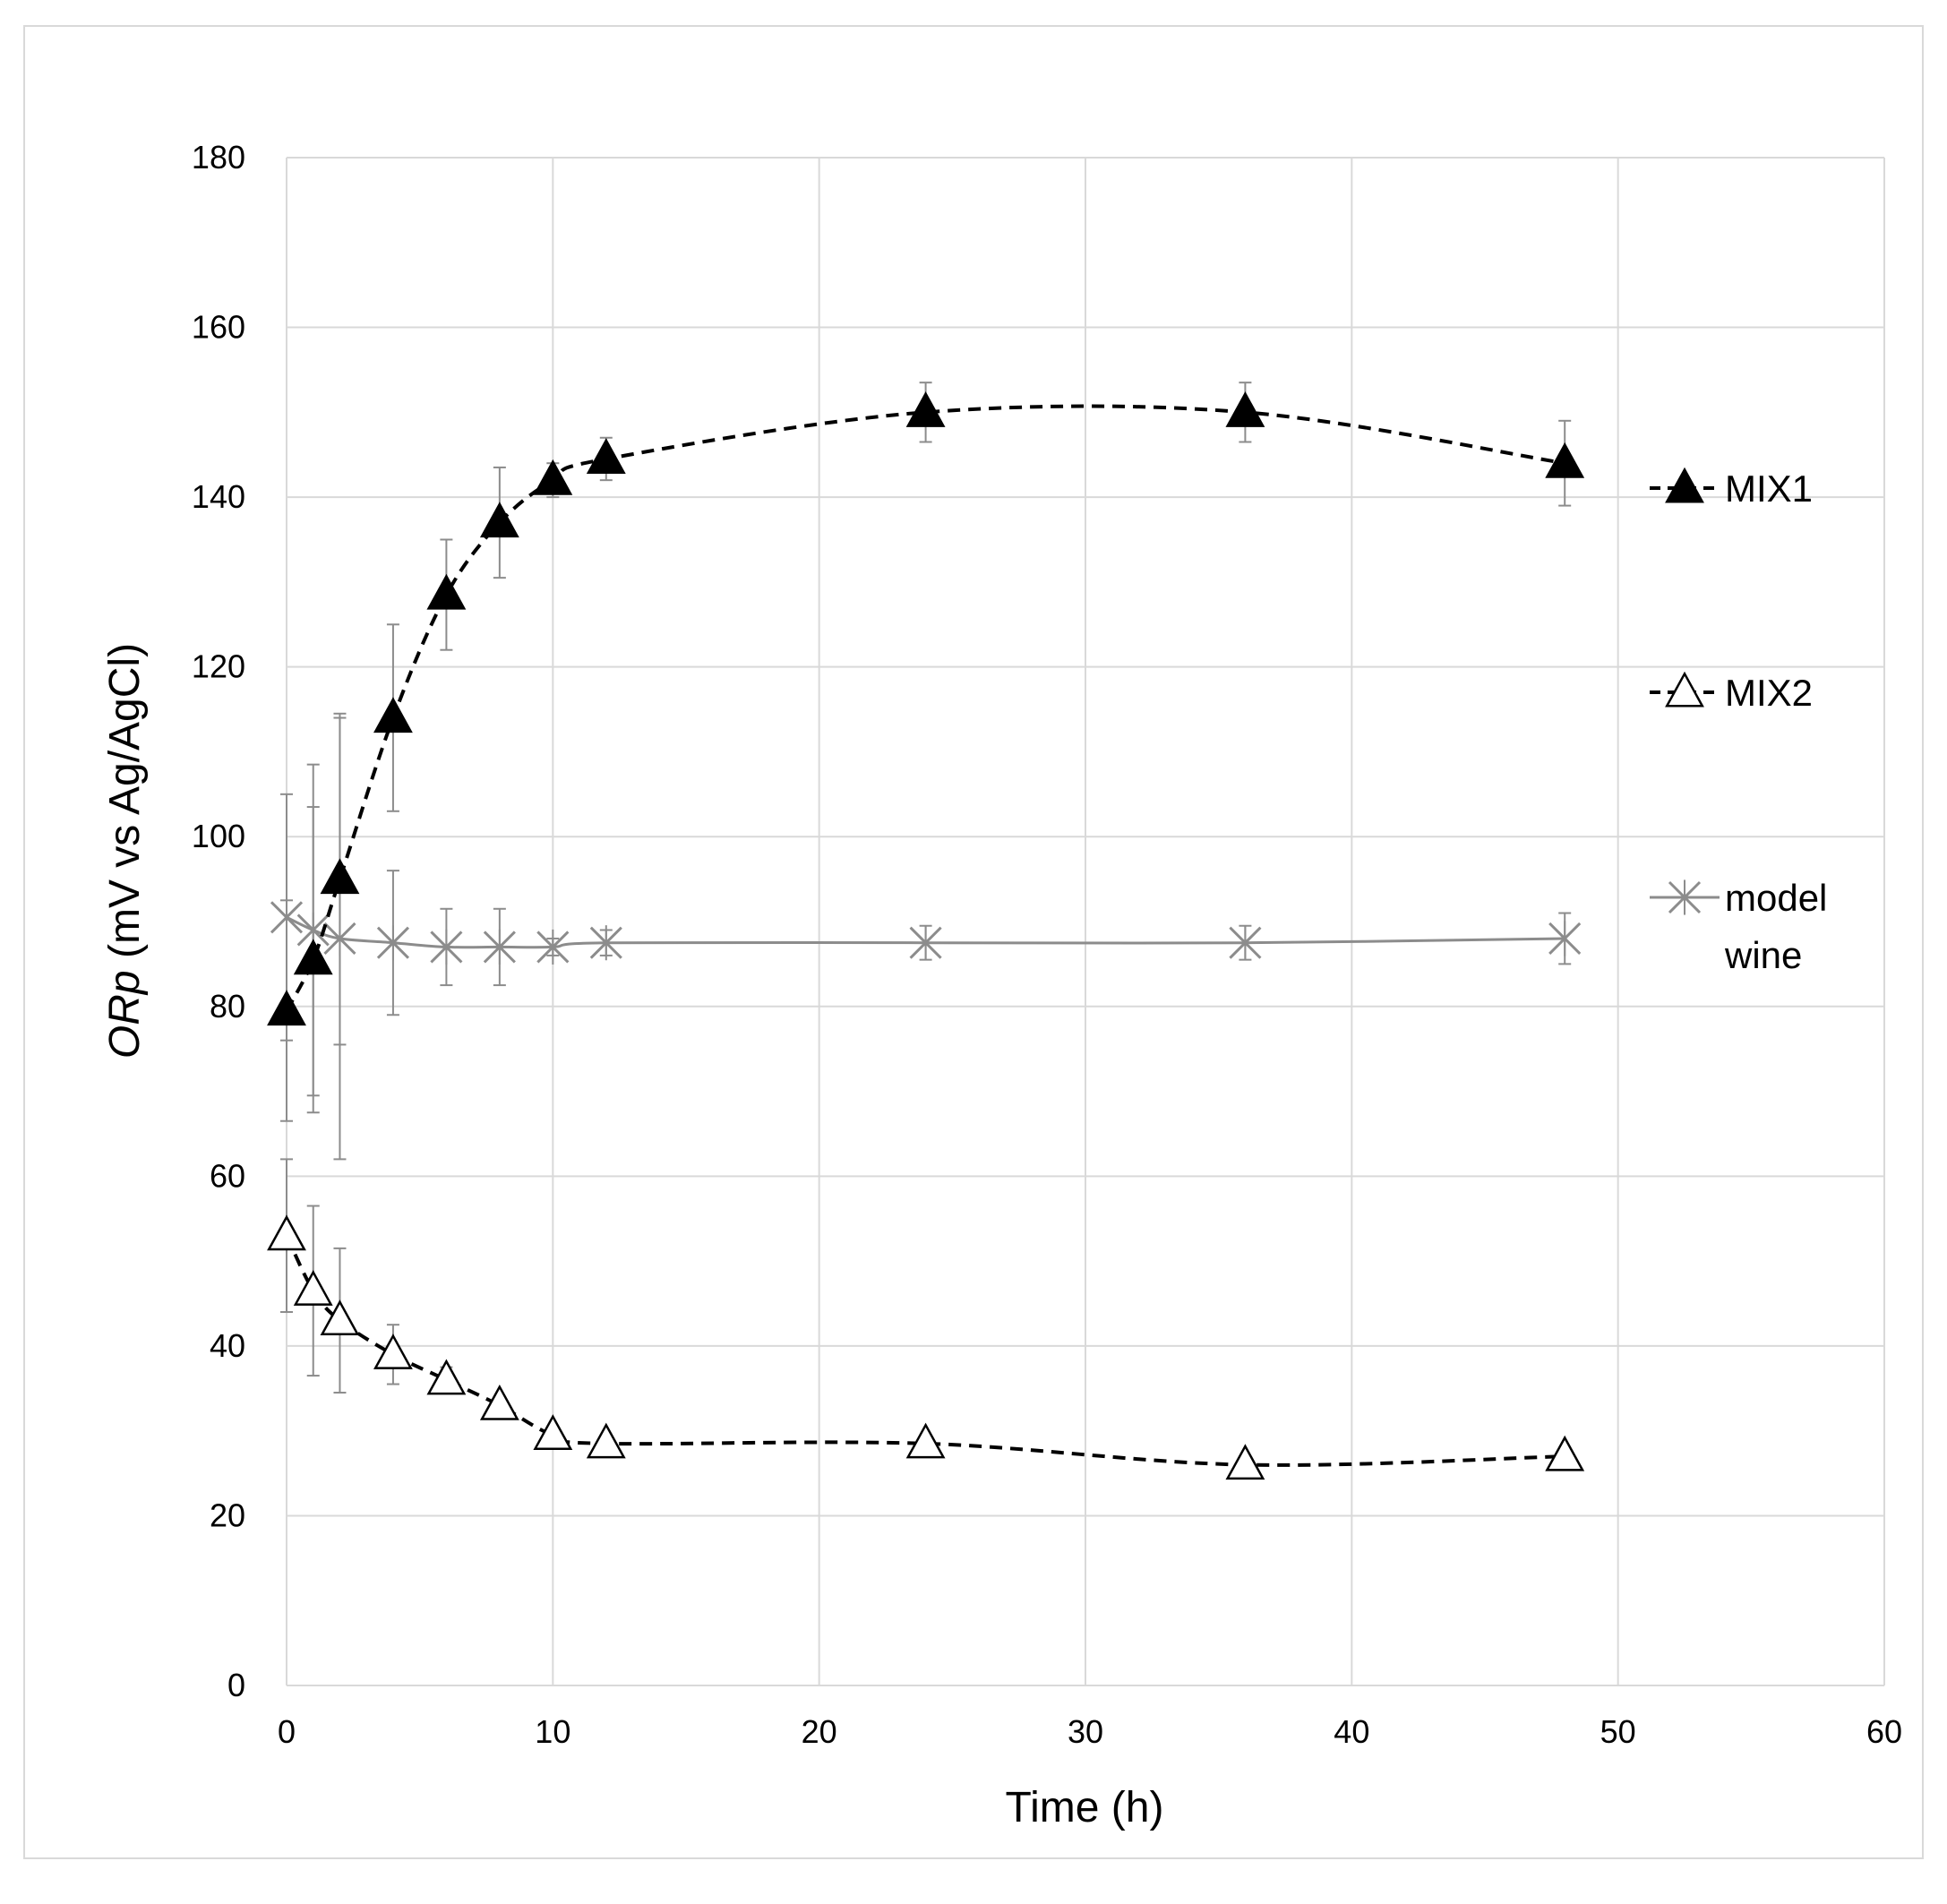  Describe the element at coordinates (1775, 927) in the screenshot. I see `legend-label: model wine` at that location.